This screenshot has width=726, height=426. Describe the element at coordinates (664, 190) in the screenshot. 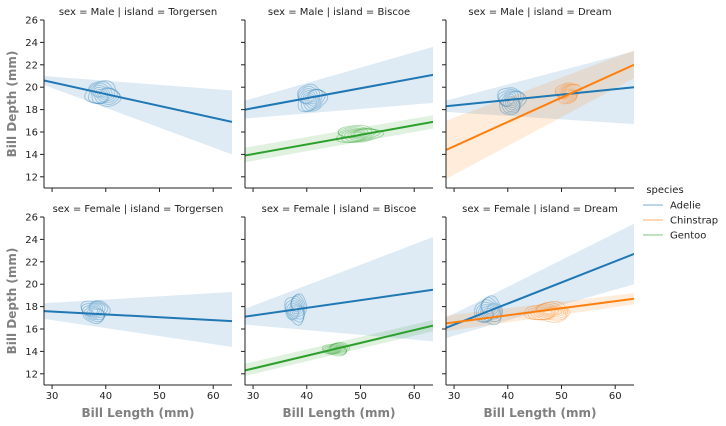

I see `legend-title: species` at that location.